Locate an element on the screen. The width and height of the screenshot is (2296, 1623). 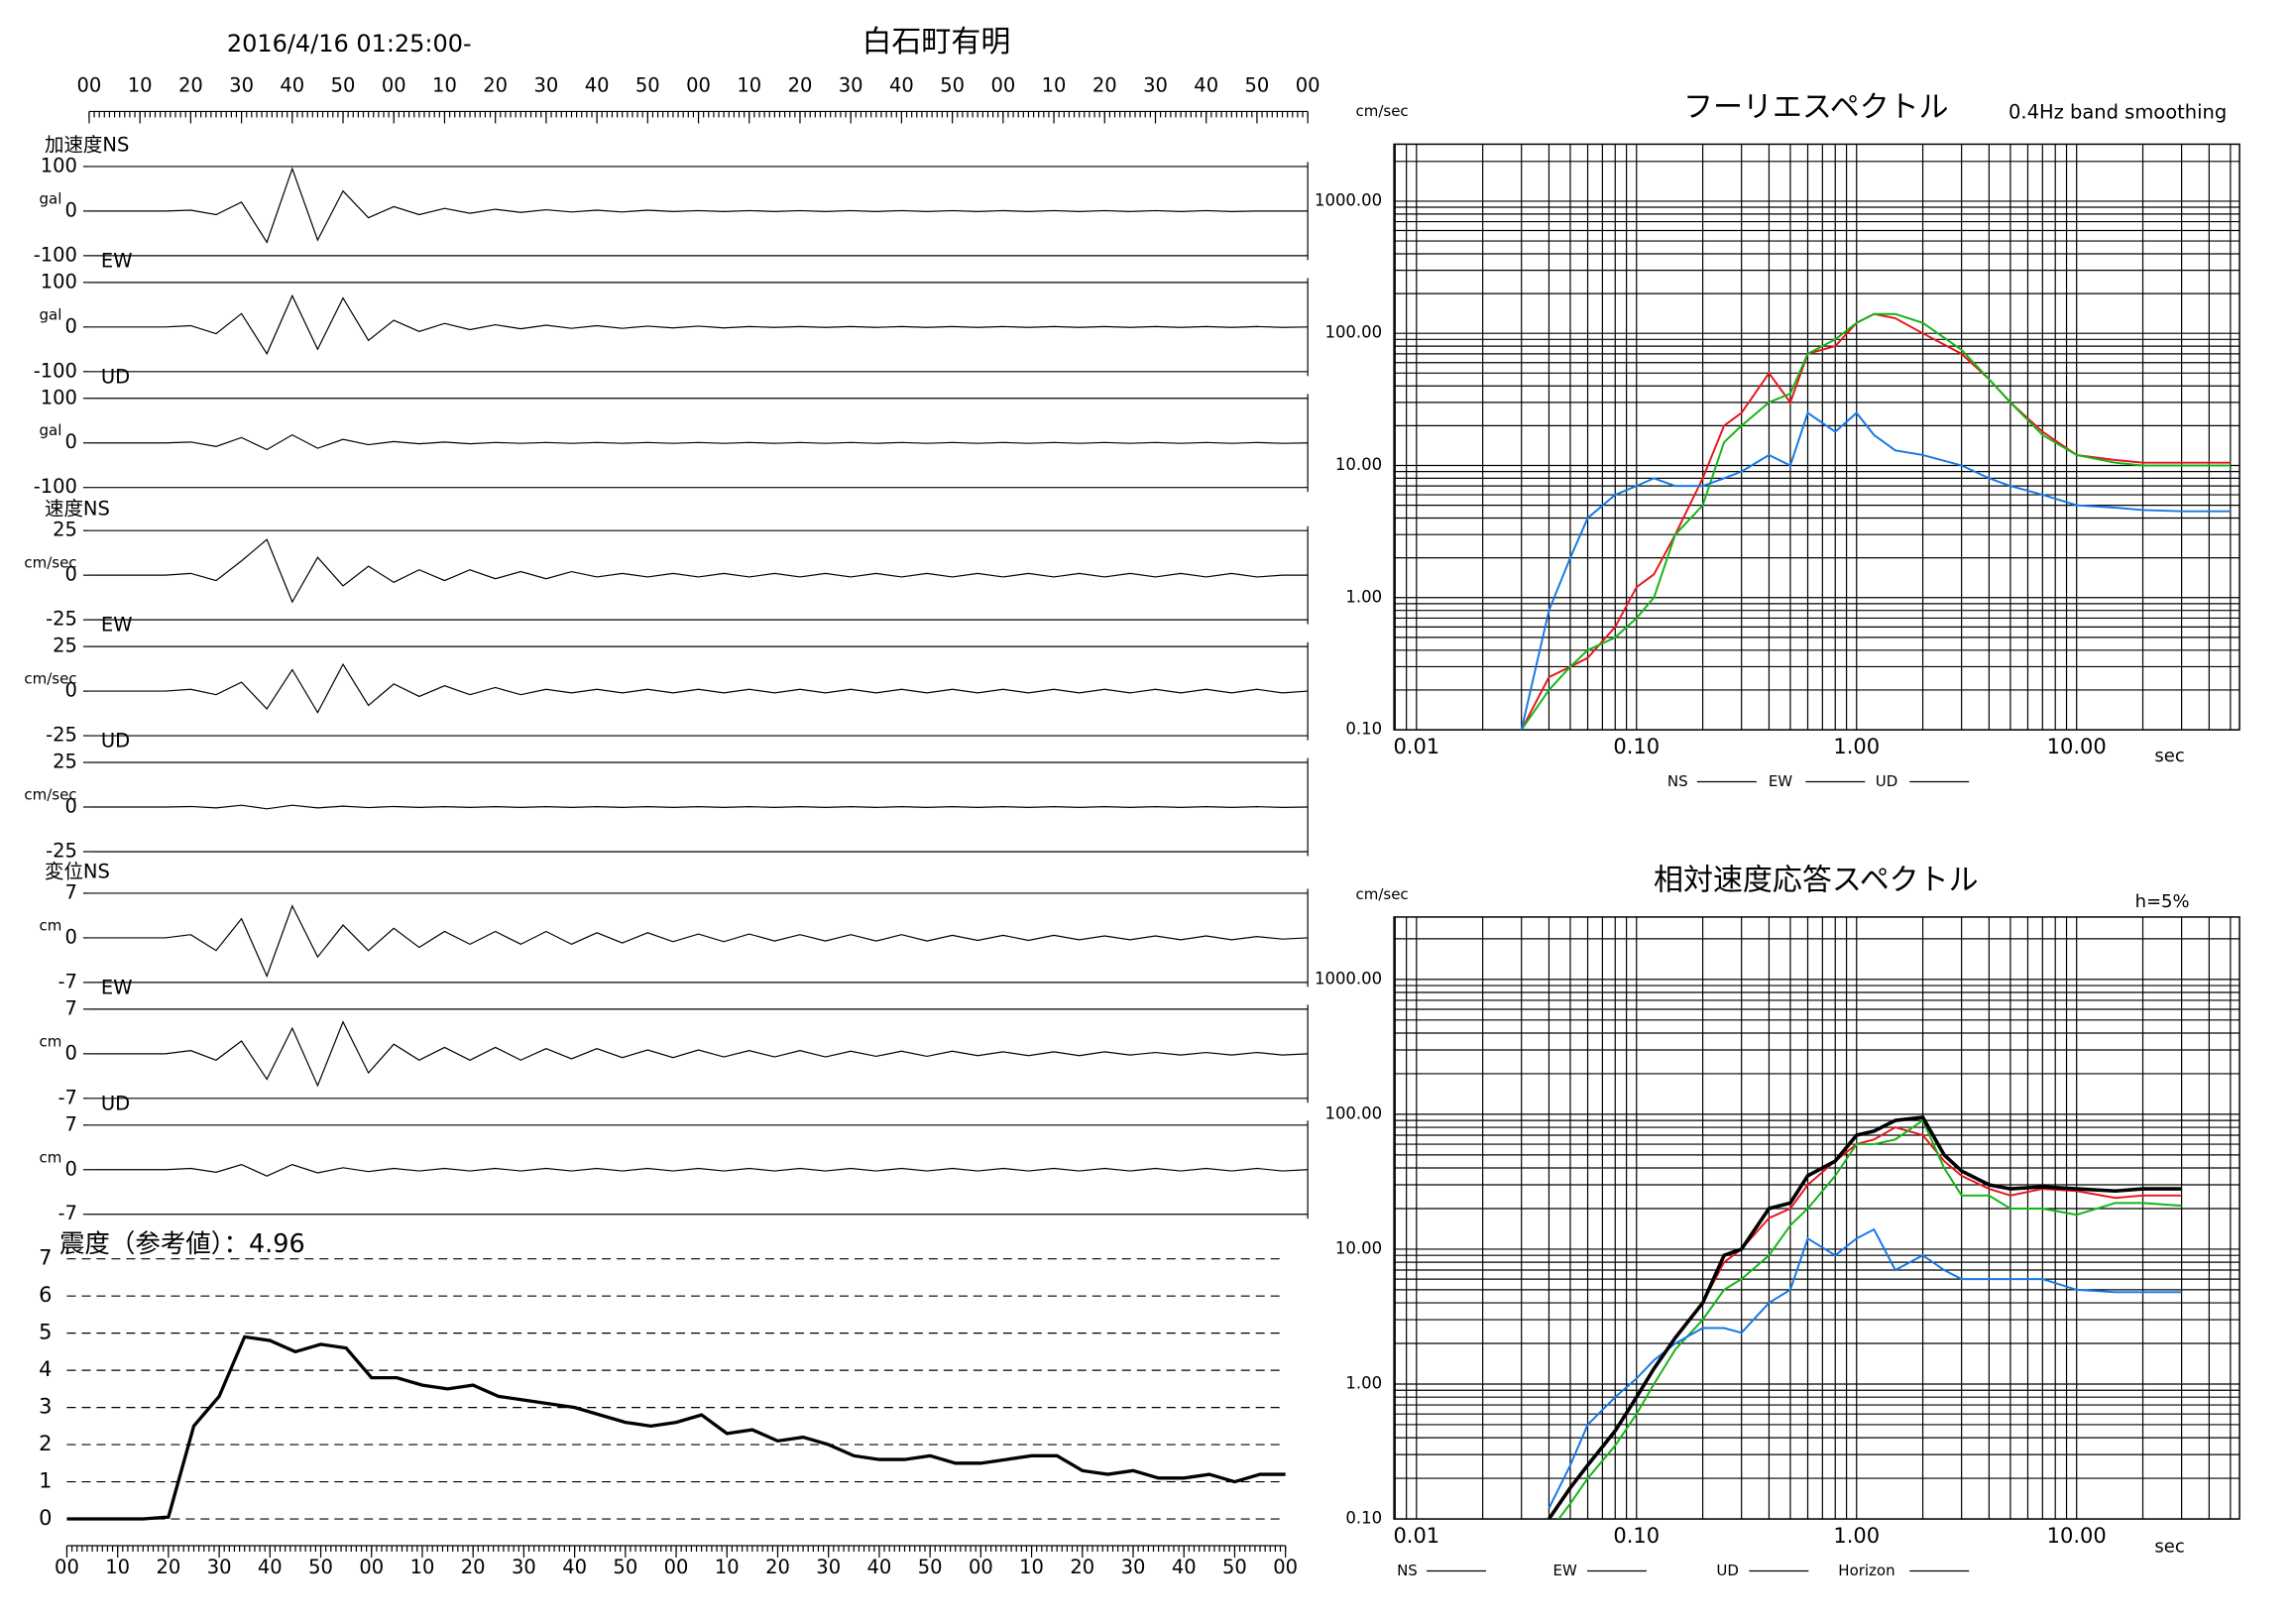
response-title: 相対速度応答スペクトル is located at coordinates (1817, 880).